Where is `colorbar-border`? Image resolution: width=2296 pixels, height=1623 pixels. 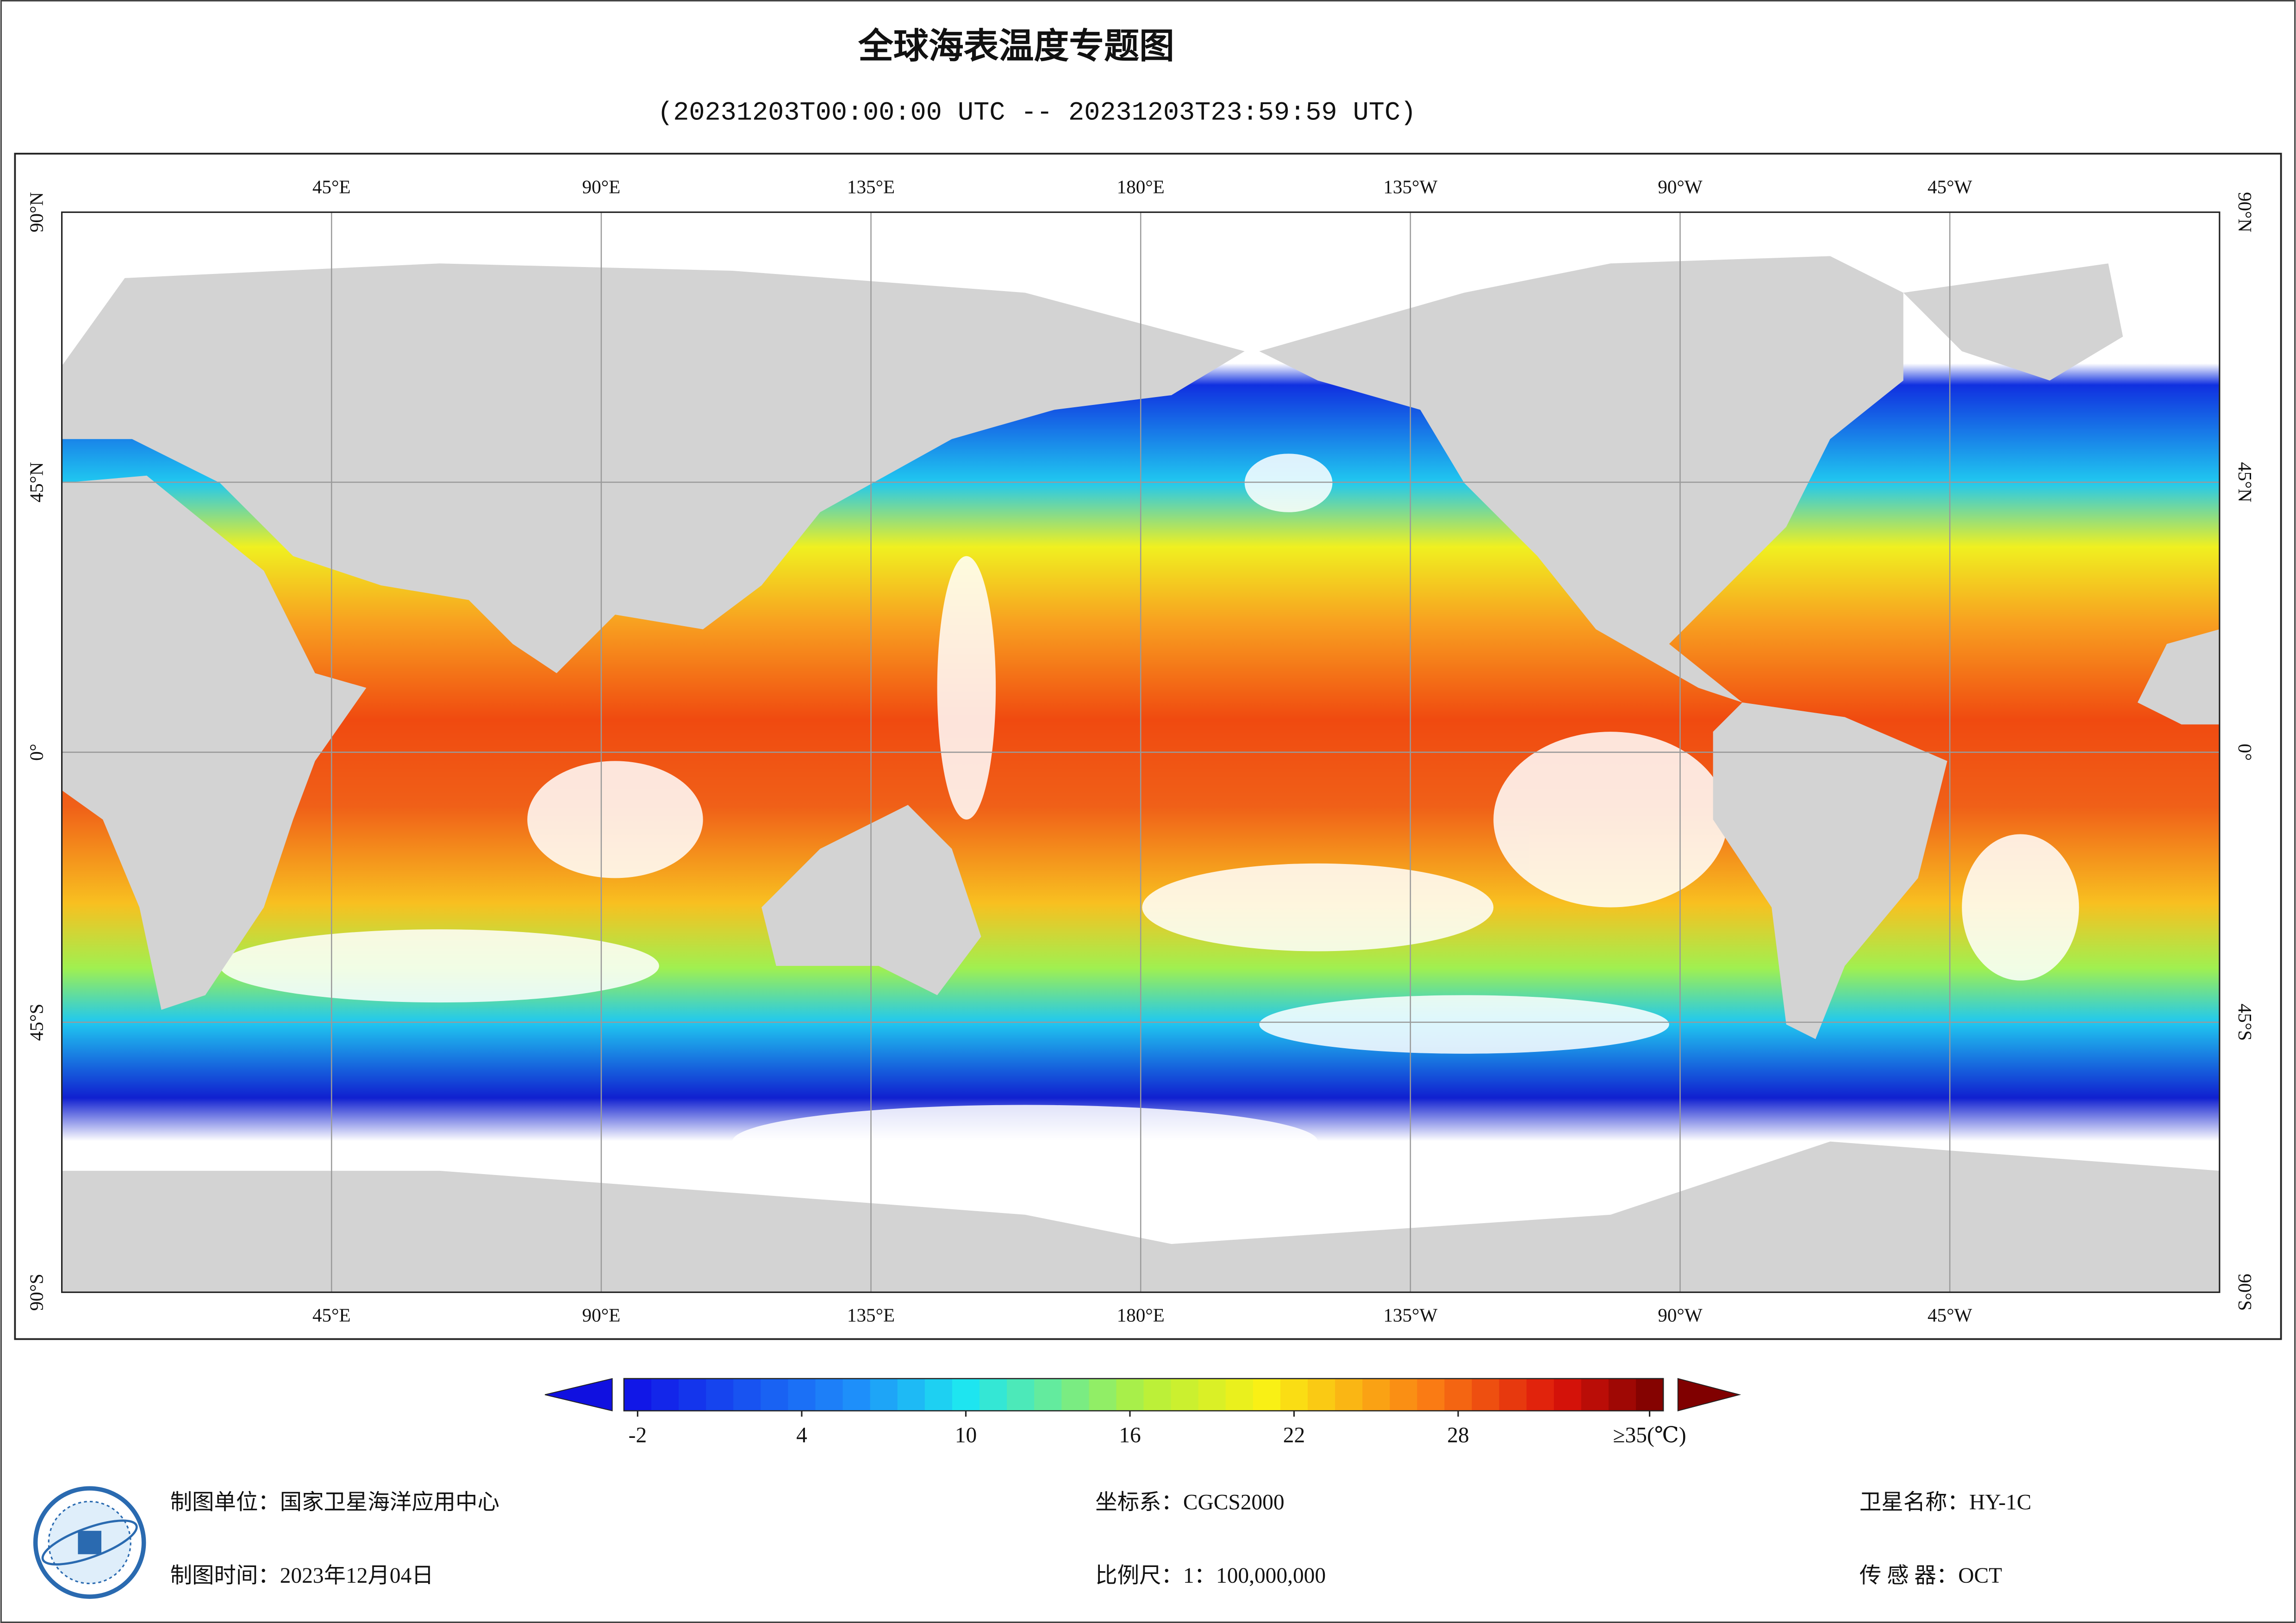 colorbar-border is located at coordinates (1143, 1395).